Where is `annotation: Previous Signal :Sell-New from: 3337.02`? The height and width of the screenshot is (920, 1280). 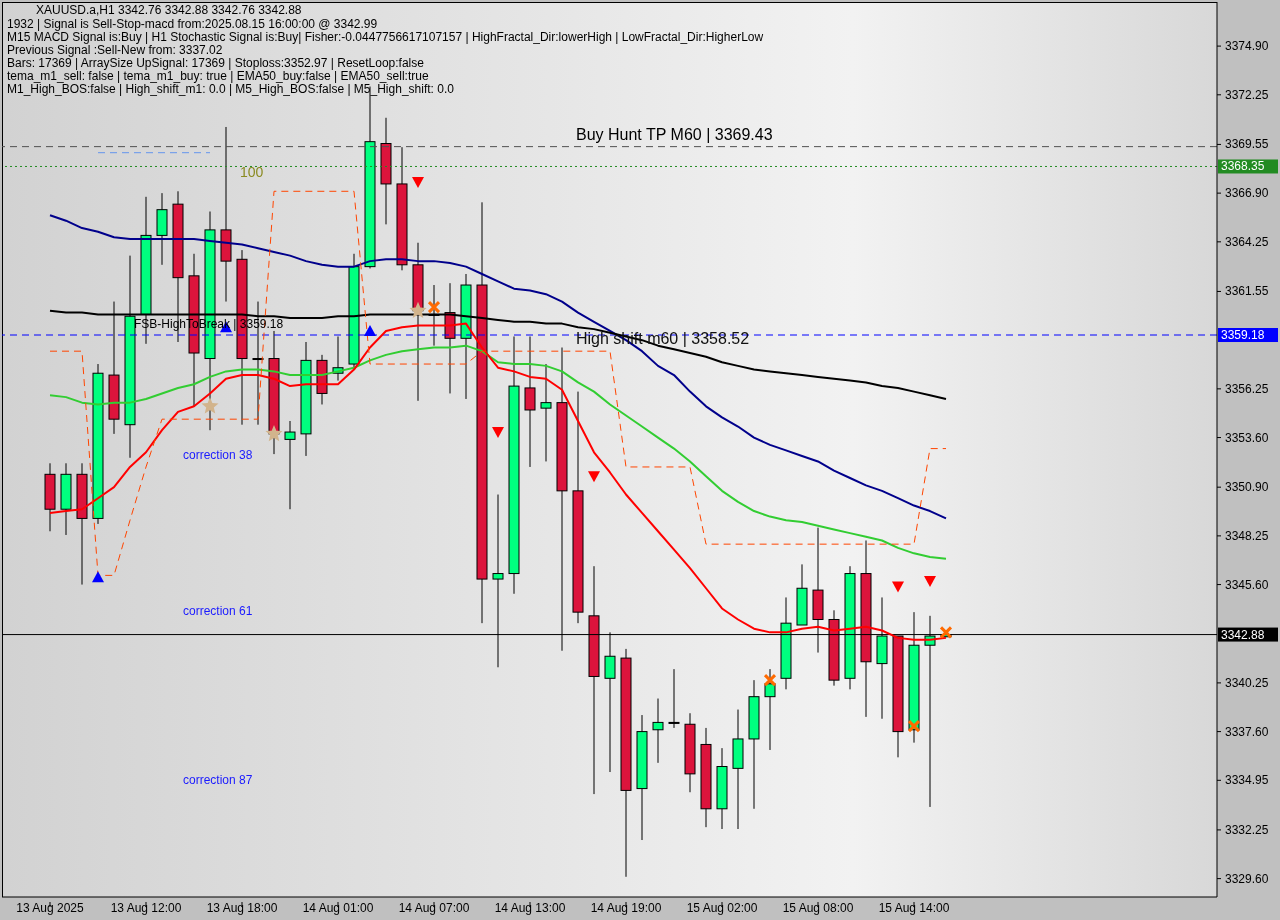
annotation: Previous Signal :Sell-New from: 3337.02 is located at coordinates (115, 50).